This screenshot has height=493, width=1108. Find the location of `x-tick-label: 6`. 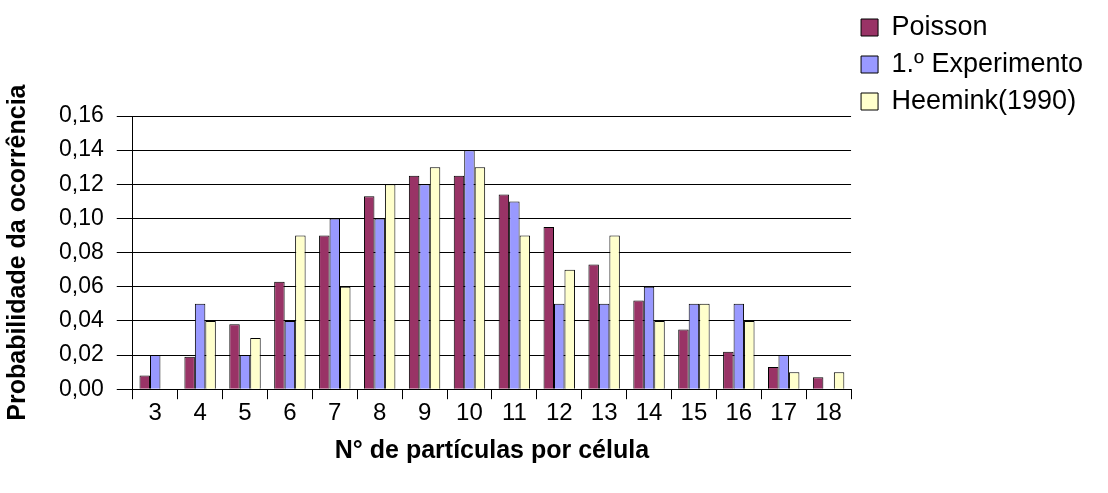

x-tick-label: 6 is located at coordinates (290, 412).